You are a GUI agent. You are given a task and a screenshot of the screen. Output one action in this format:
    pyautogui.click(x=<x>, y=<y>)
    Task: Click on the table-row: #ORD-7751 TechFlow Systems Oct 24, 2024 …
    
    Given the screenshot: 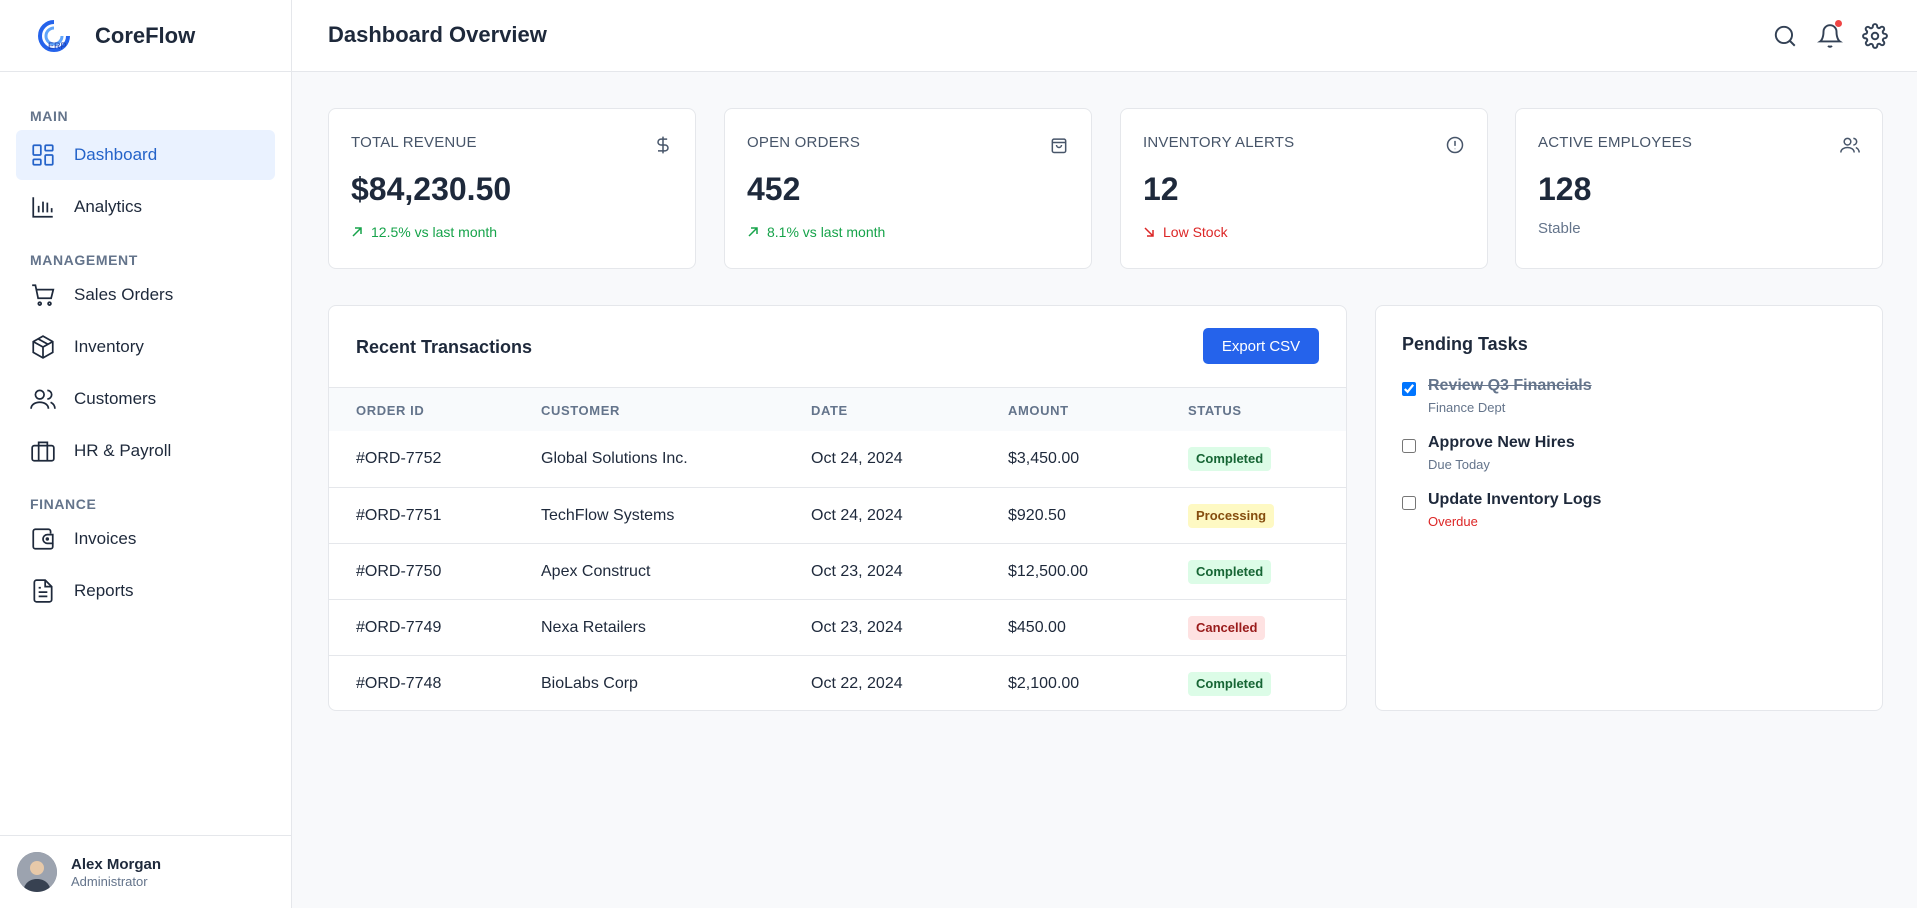 What is the action you would take?
    pyautogui.click(x=837, y=515)
    